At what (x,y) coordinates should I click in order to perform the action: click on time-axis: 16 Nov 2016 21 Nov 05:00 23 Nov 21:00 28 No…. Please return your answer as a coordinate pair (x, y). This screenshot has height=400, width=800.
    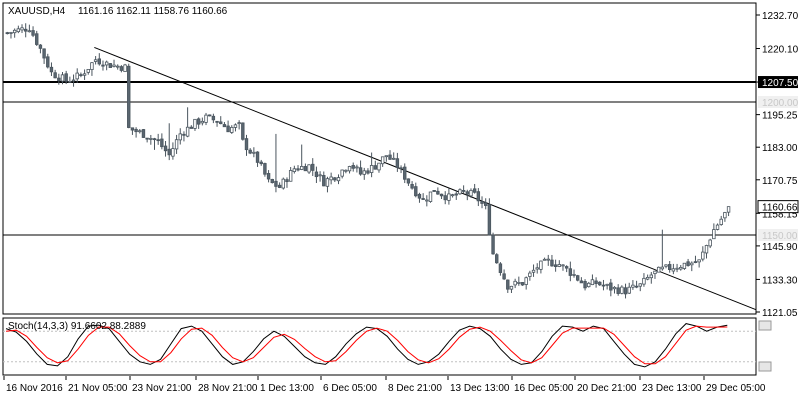
    Looking at the image, I should click on (384, 385).